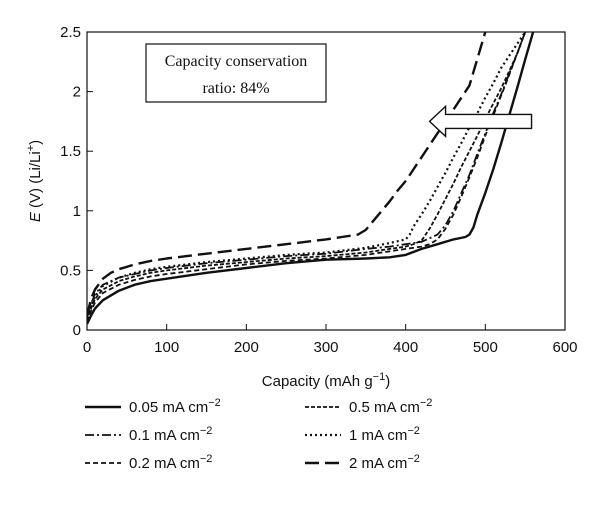 Image resolution: width=600 pixels, height=508 pixels. What do you see at coordinates (77, 92) in the screenshot?
I see `y-tick-label: 2` at bounding box center [77, 92].